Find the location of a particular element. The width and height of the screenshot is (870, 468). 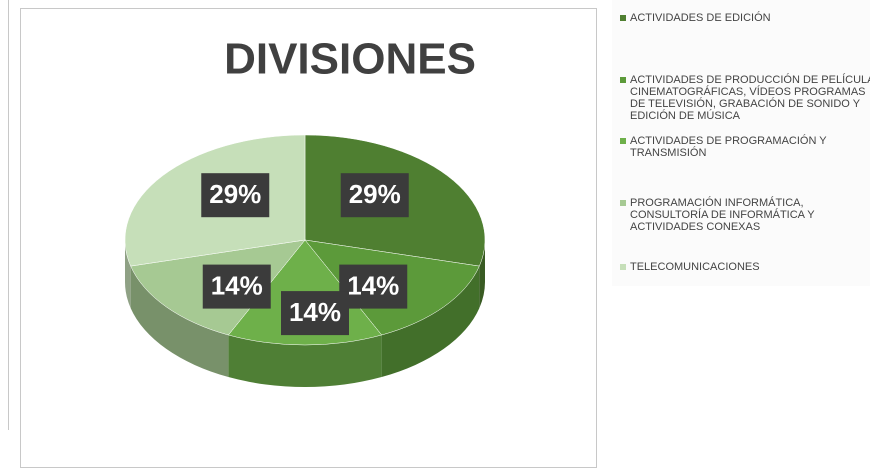

legend-entry: ACTIVIDADES DE EDICIÓN is located at coordinates (745, 18).